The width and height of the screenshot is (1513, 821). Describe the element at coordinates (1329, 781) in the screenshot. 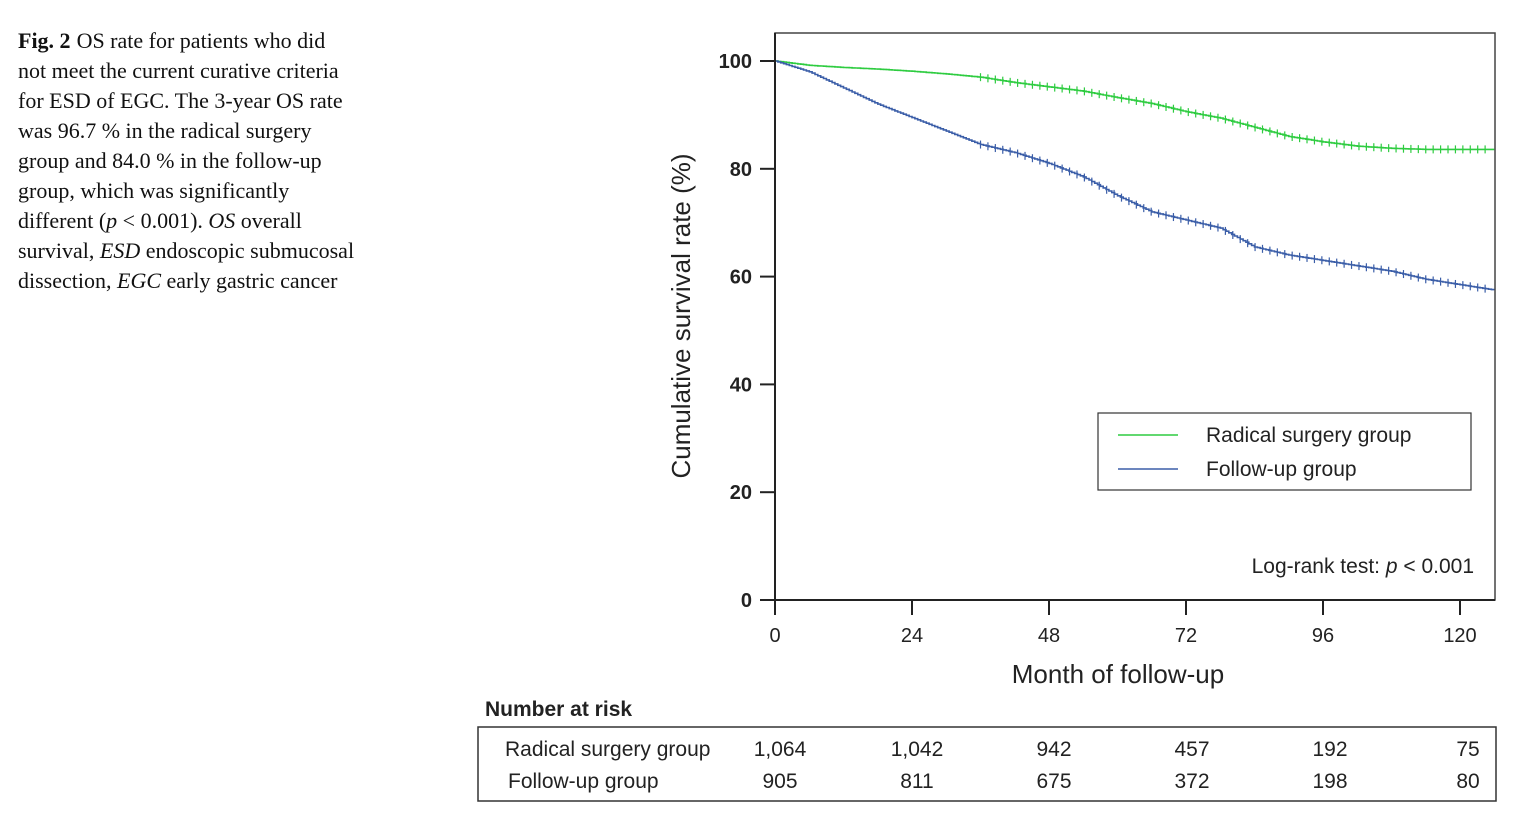

I see `risk-cell: 198` at that location.